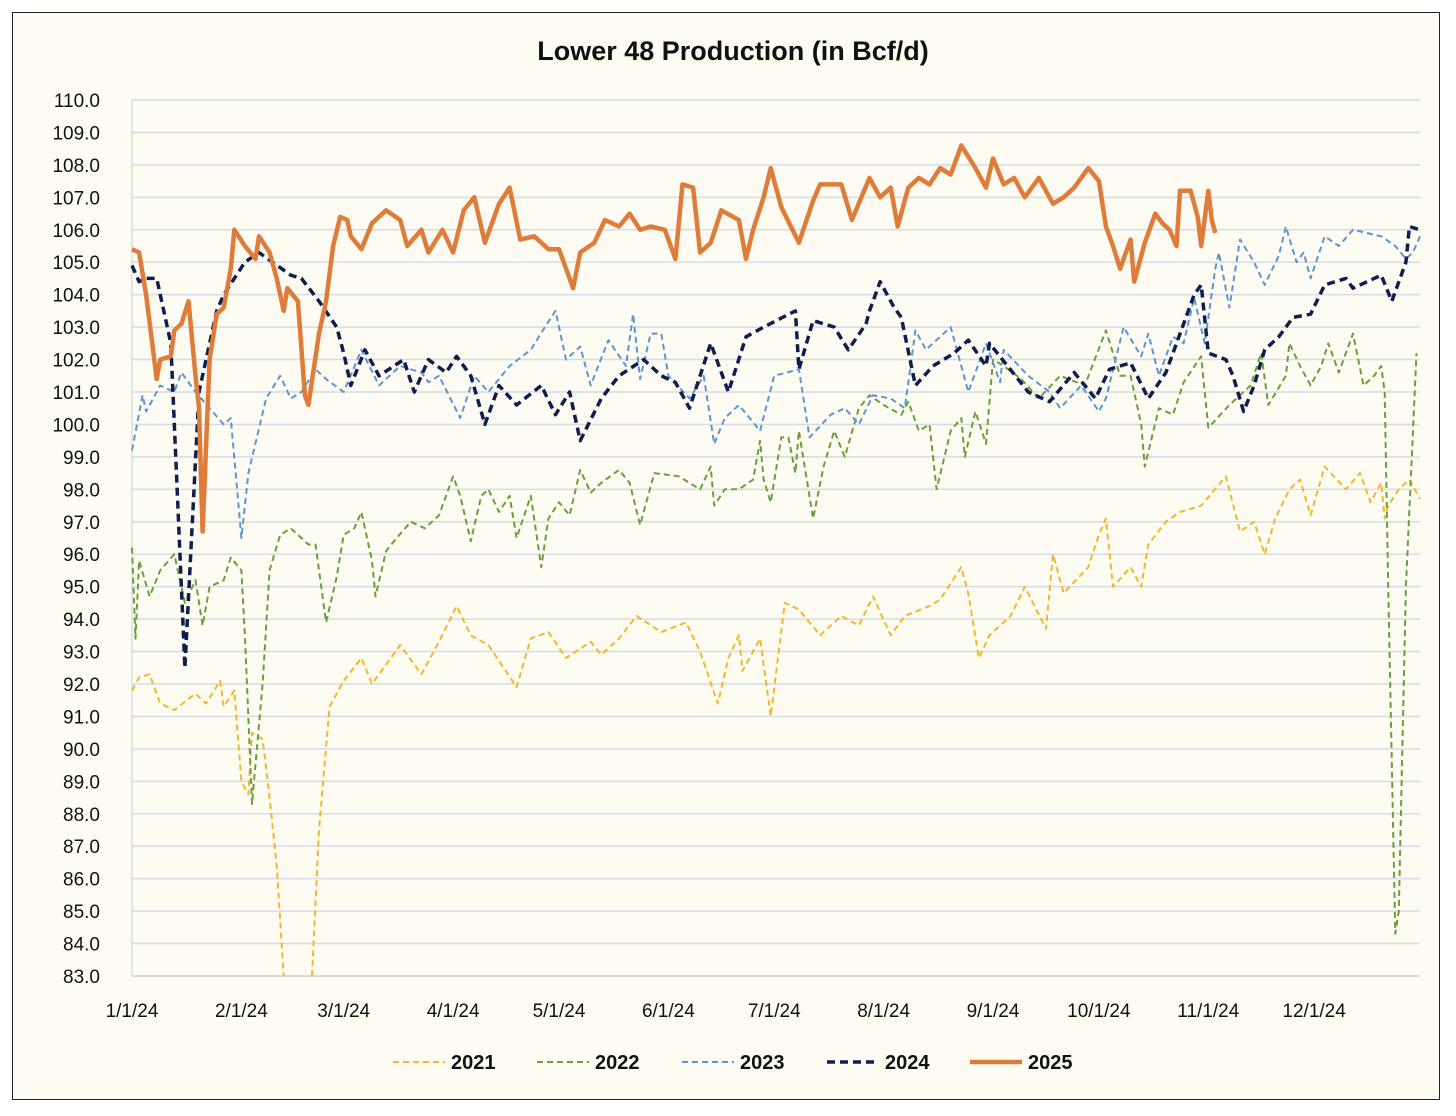 The height and width of the screenshot is (1116, 1456). I want to click on y-tick-label: 103.0, so click(76, 328).